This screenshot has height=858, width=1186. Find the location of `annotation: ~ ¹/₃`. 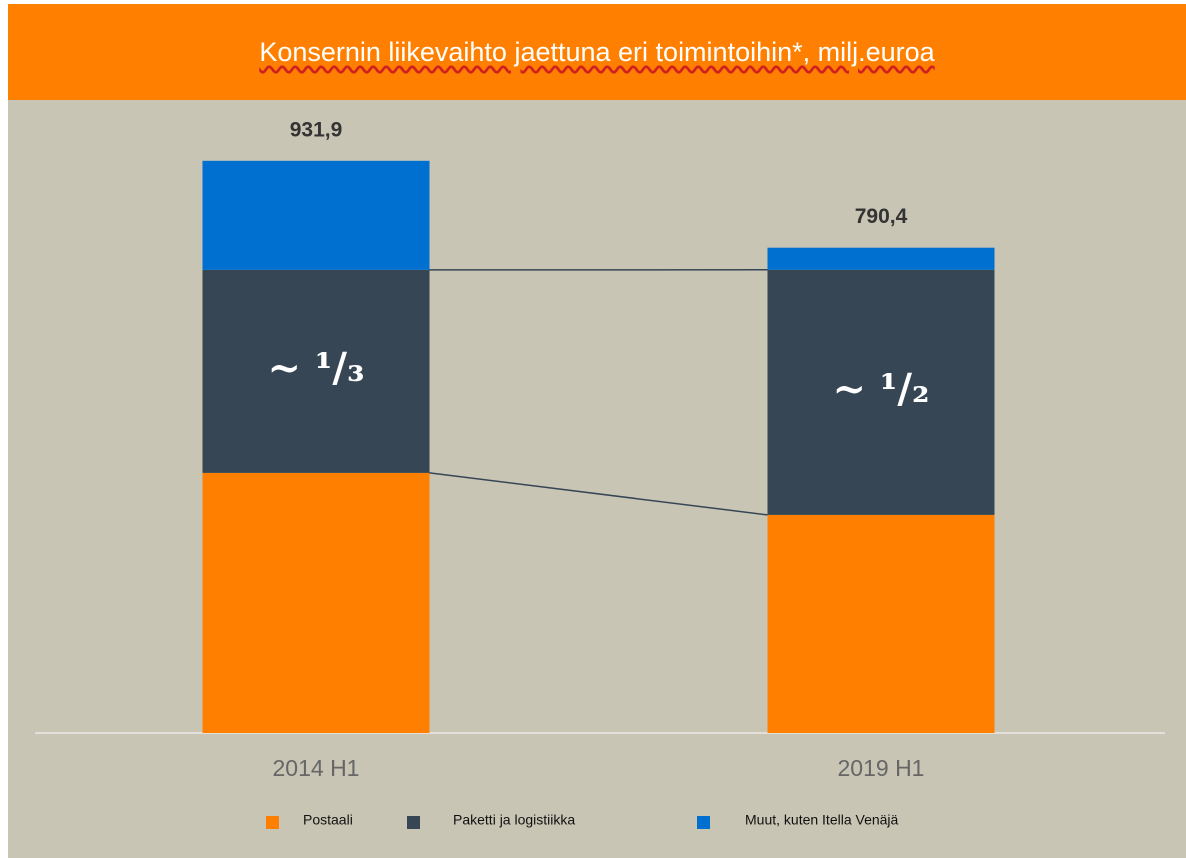

annotation: ~ ¹/₃ is located at coordinates (315, 367).